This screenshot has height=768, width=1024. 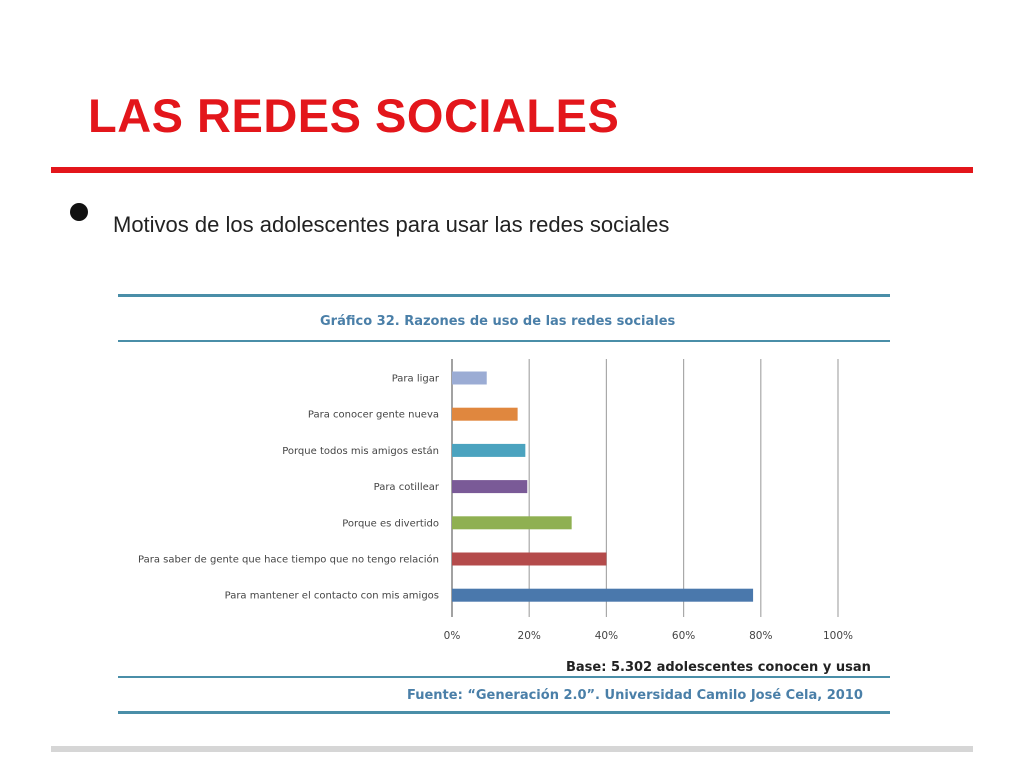 I want to click on x-tick-label: 0%, so click(x=452, y=636).